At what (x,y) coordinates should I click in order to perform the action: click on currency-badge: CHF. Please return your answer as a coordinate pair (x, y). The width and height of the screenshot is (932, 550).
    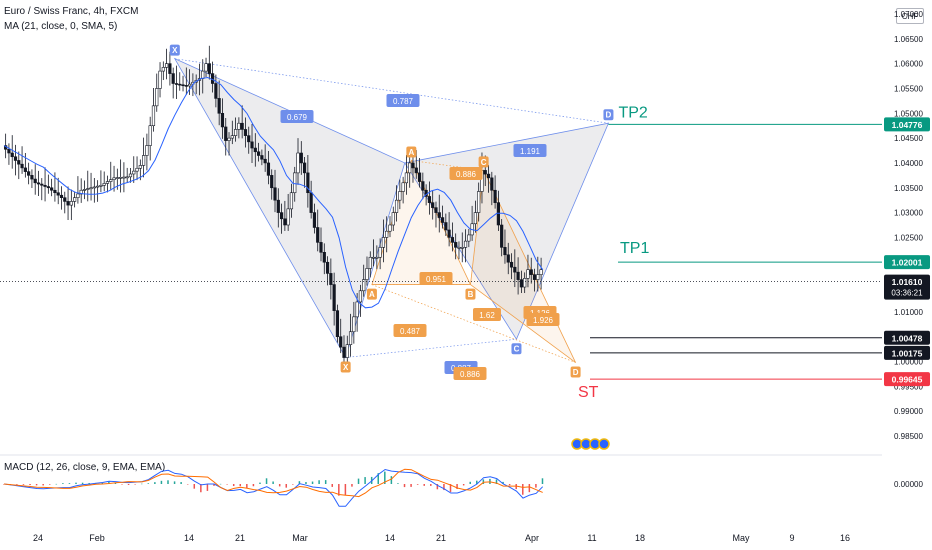
    Looking at the image, I should click on (910, 16).